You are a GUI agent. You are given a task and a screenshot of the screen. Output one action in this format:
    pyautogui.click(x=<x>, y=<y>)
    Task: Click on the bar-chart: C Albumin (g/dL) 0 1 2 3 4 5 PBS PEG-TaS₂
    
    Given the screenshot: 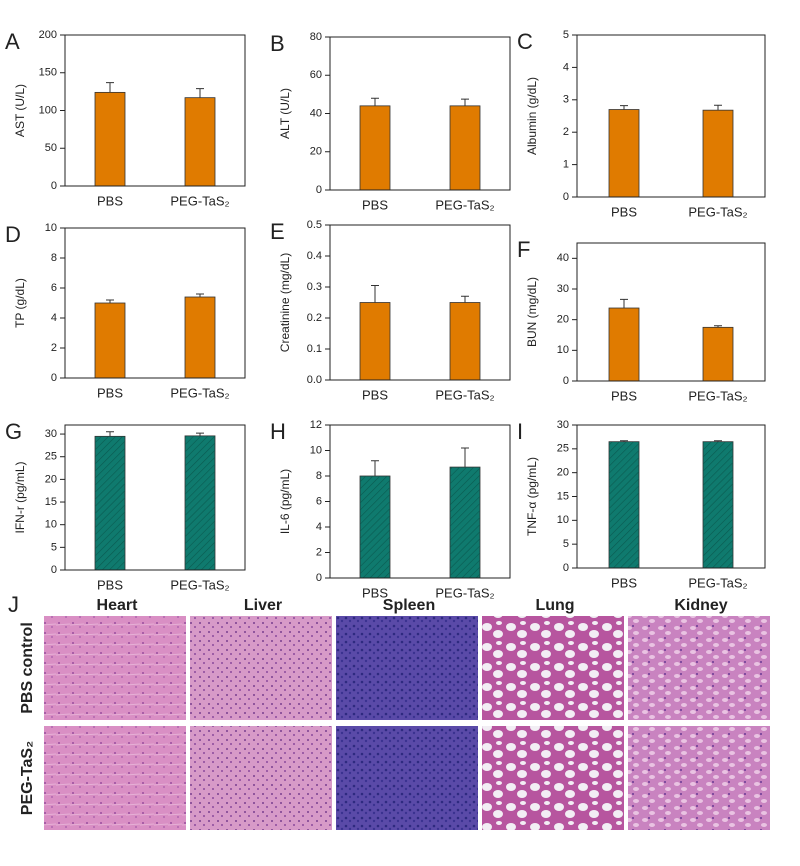 What is the action you would take?
    pyautogui.click(x=641, y=124)
    